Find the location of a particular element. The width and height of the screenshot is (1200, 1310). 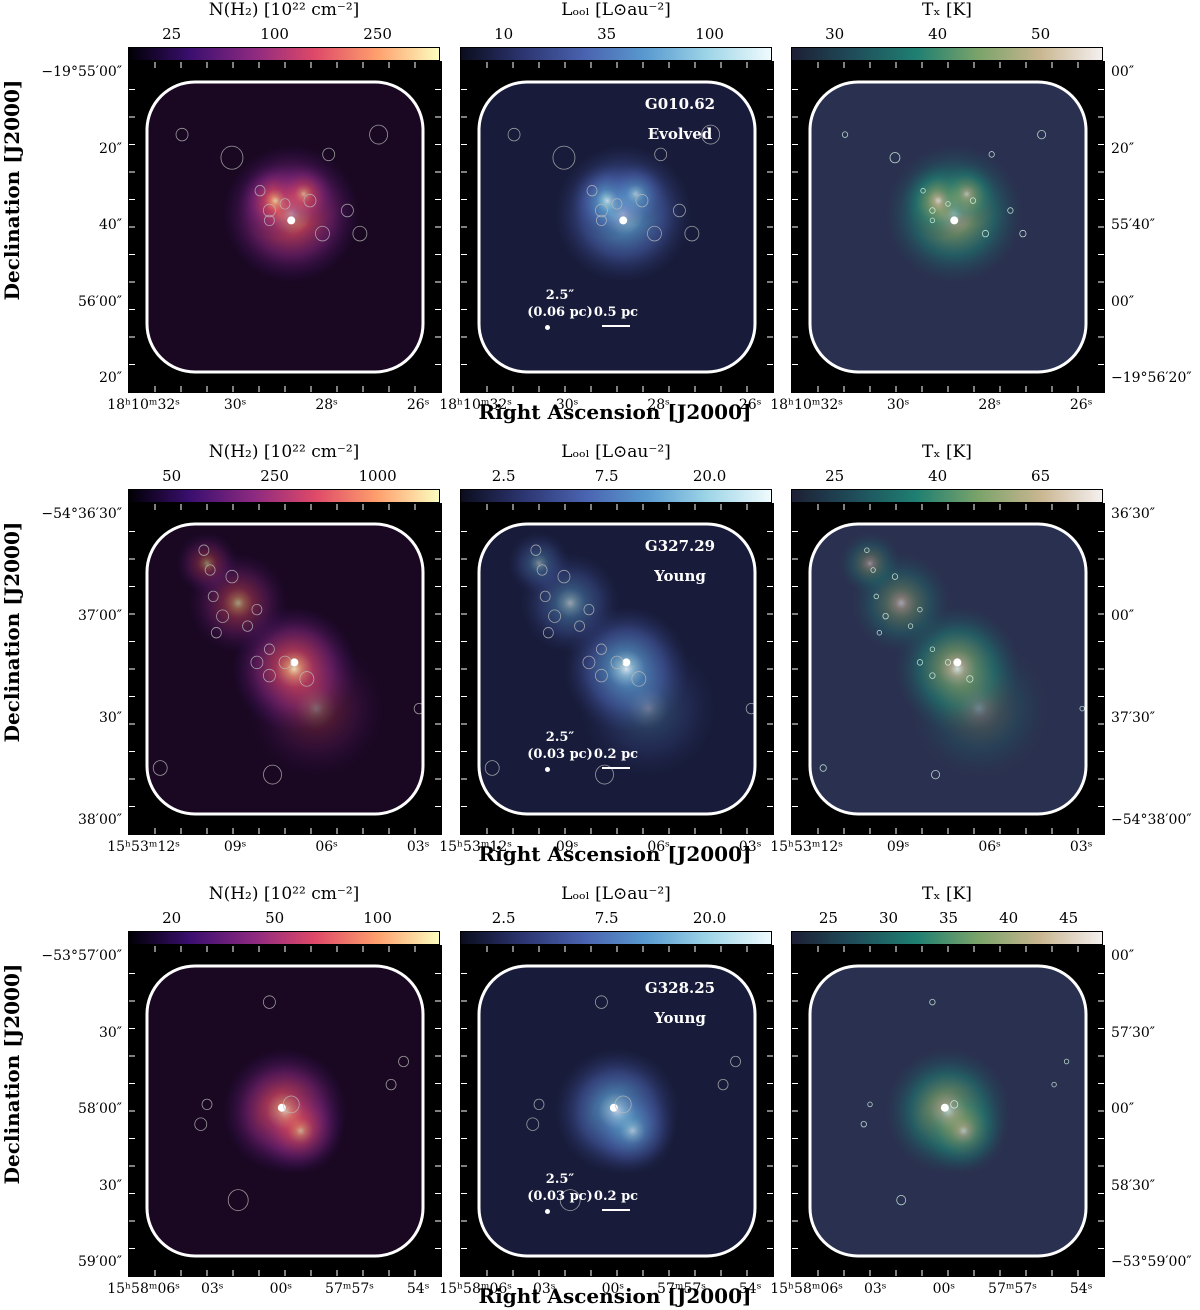

region-name-r1: G010.62 is located at coordinates (680, 104).